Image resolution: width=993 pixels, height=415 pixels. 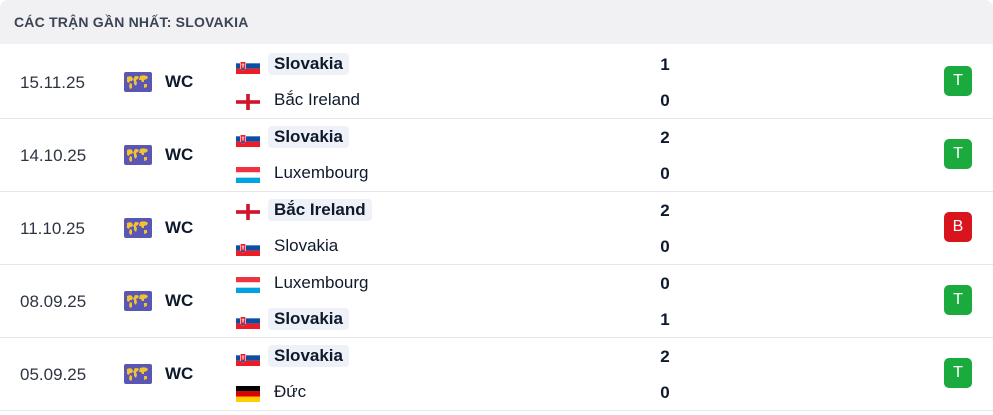 I want to click on result-badge: B, so click(x=958, y=227).